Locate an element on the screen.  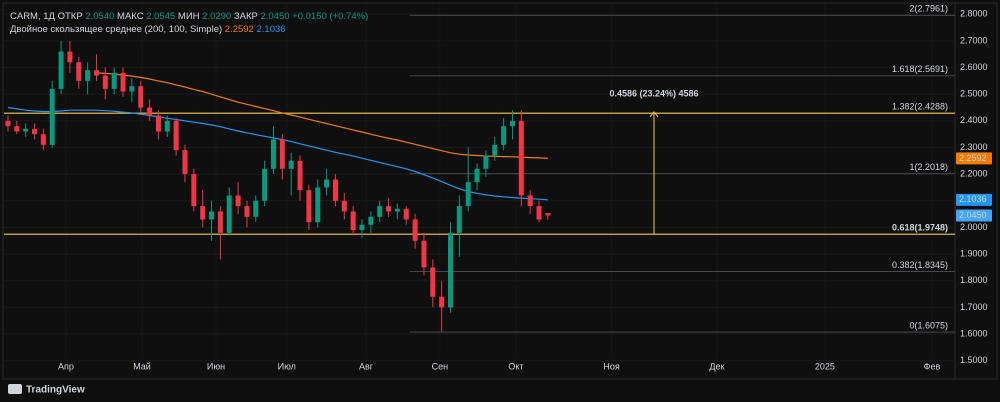
indicator-value: 2.2592 is located at coordinates (239, 29).